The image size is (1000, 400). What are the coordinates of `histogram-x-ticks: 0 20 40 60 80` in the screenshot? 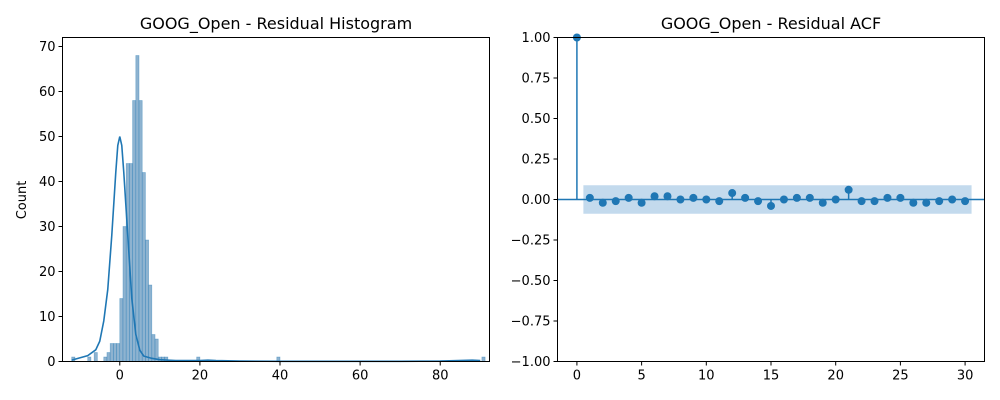 It's located at (282, 372).